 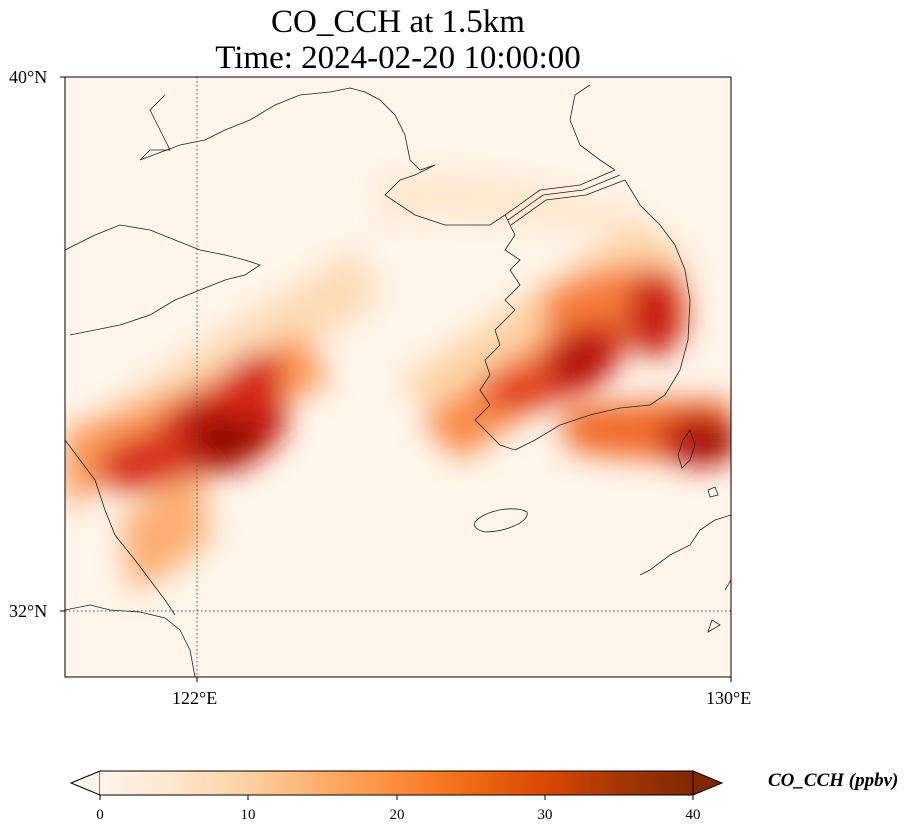 I want to click on map-subtitle-time: Time: 2024-02-20 10:00:00, so click(x=398, y=58).